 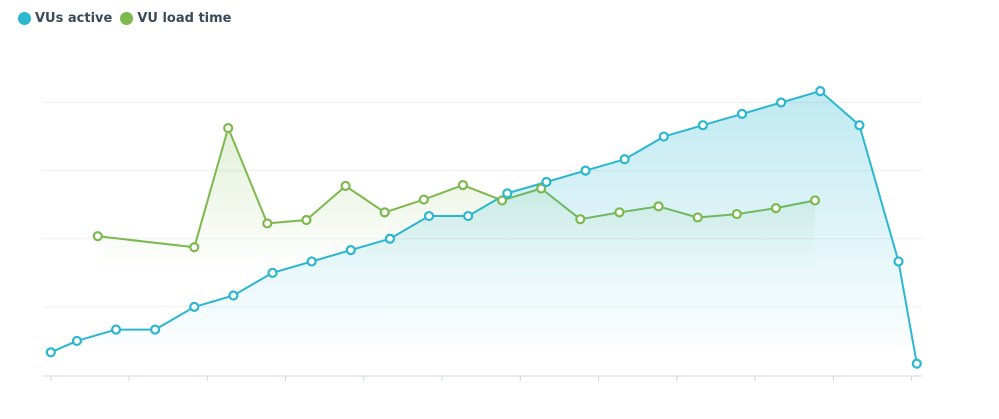 What do you see at coordinates (74, 18) in the screenshot?
I see `legend-label-vus-active: VUs active` at bounding box center [74, 18].